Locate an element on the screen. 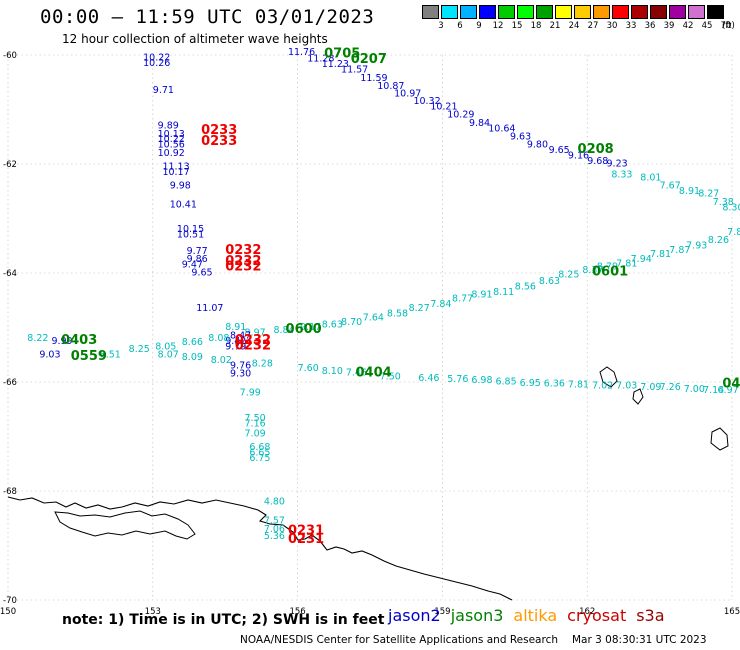 This screenshot has height=650, width=740. colorbar-label: 70 is located at coordinates (726, 26).